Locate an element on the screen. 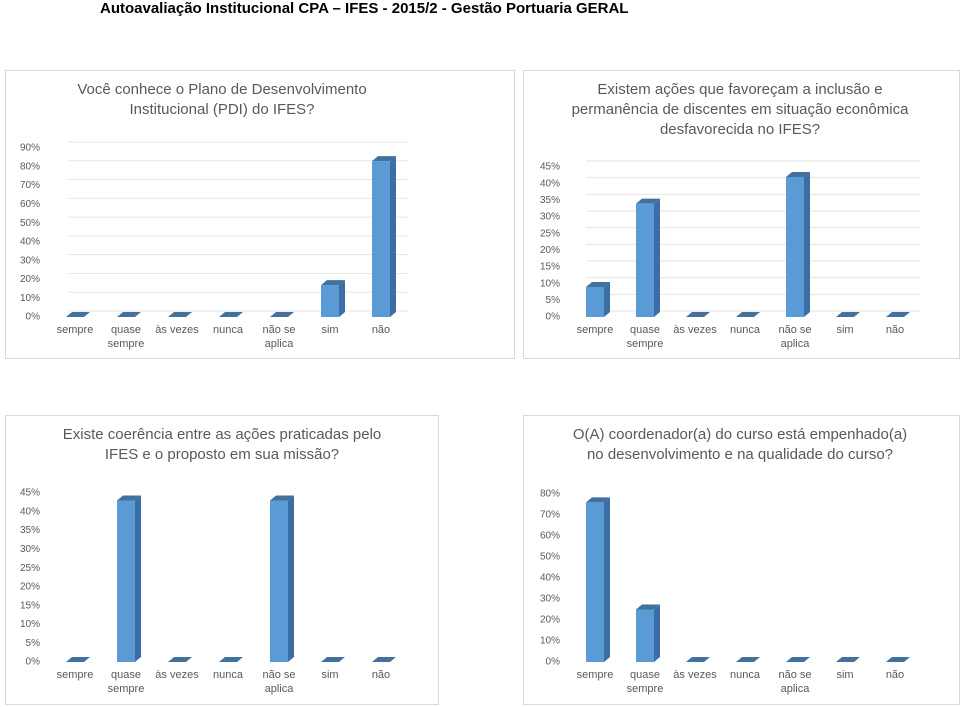 This screenshot has height=707, width=960. y-tick-label: 90% is located at coordinates (30, 148).